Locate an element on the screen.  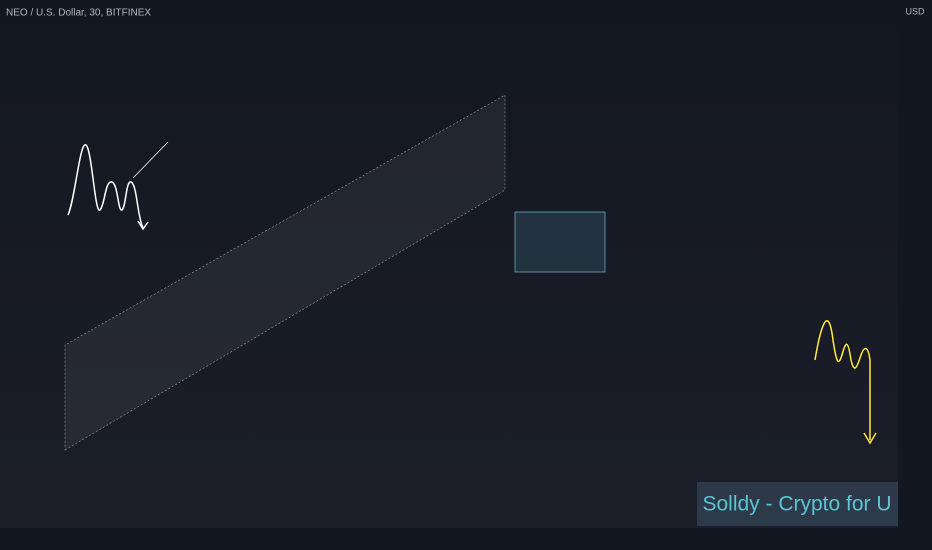
projection-arrow is located at coordinates (870, 438).